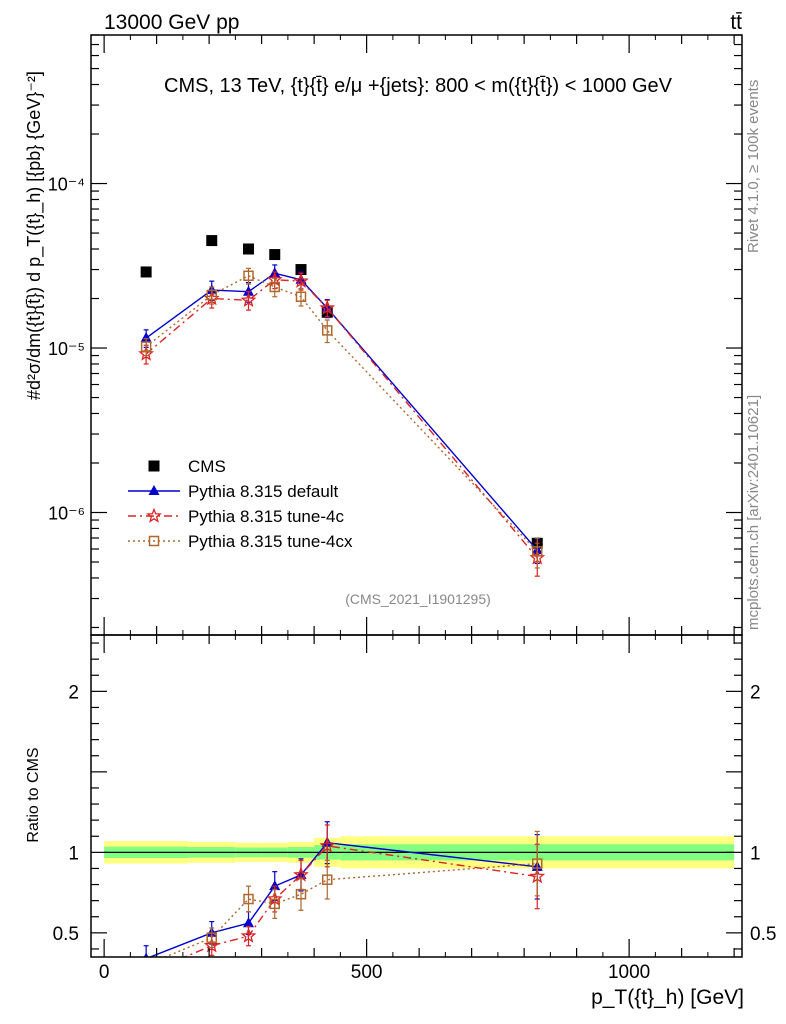 The height and width of the screenshot is (1024, 786). What do you see at coordinates (33, 794) in the screenshot?
I see `ratio-y-axis-label: Ratio to CMS` at bounding box center [33, 794].